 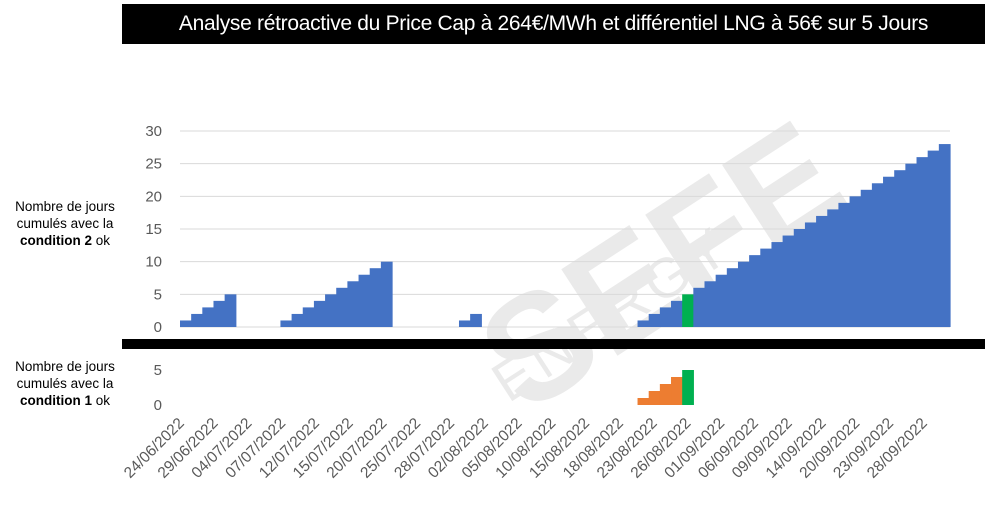 What do you see at coordinates (553, 344) in the screenshot?
I see `panel-divider` at bounding box center [553, 344].